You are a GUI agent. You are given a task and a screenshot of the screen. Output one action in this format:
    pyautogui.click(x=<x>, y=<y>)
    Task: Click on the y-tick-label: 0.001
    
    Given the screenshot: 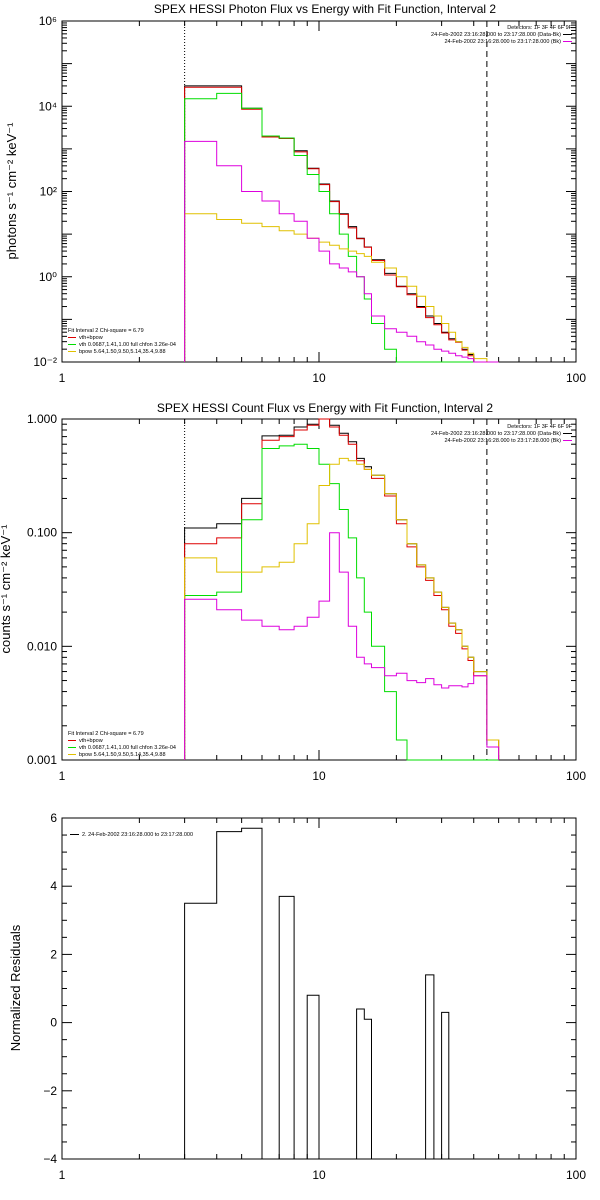 What is the action you would take?
    pyautogui.click(x=42, y=760)
    